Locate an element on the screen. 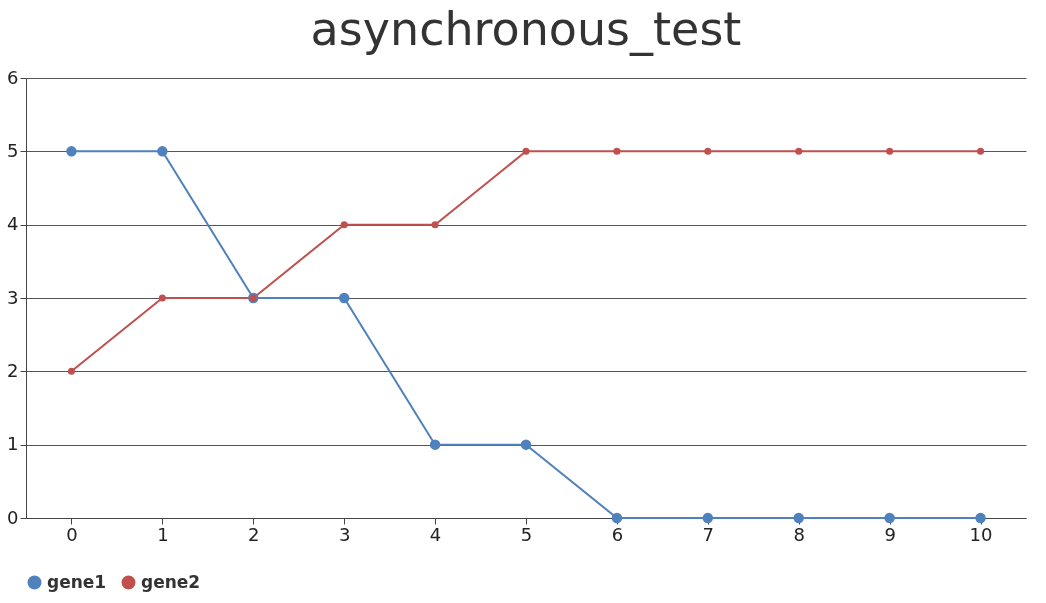 The height and width of the screenshot is (603, 1046). x-tick-label: 8 is located at coordinates (799, 534).